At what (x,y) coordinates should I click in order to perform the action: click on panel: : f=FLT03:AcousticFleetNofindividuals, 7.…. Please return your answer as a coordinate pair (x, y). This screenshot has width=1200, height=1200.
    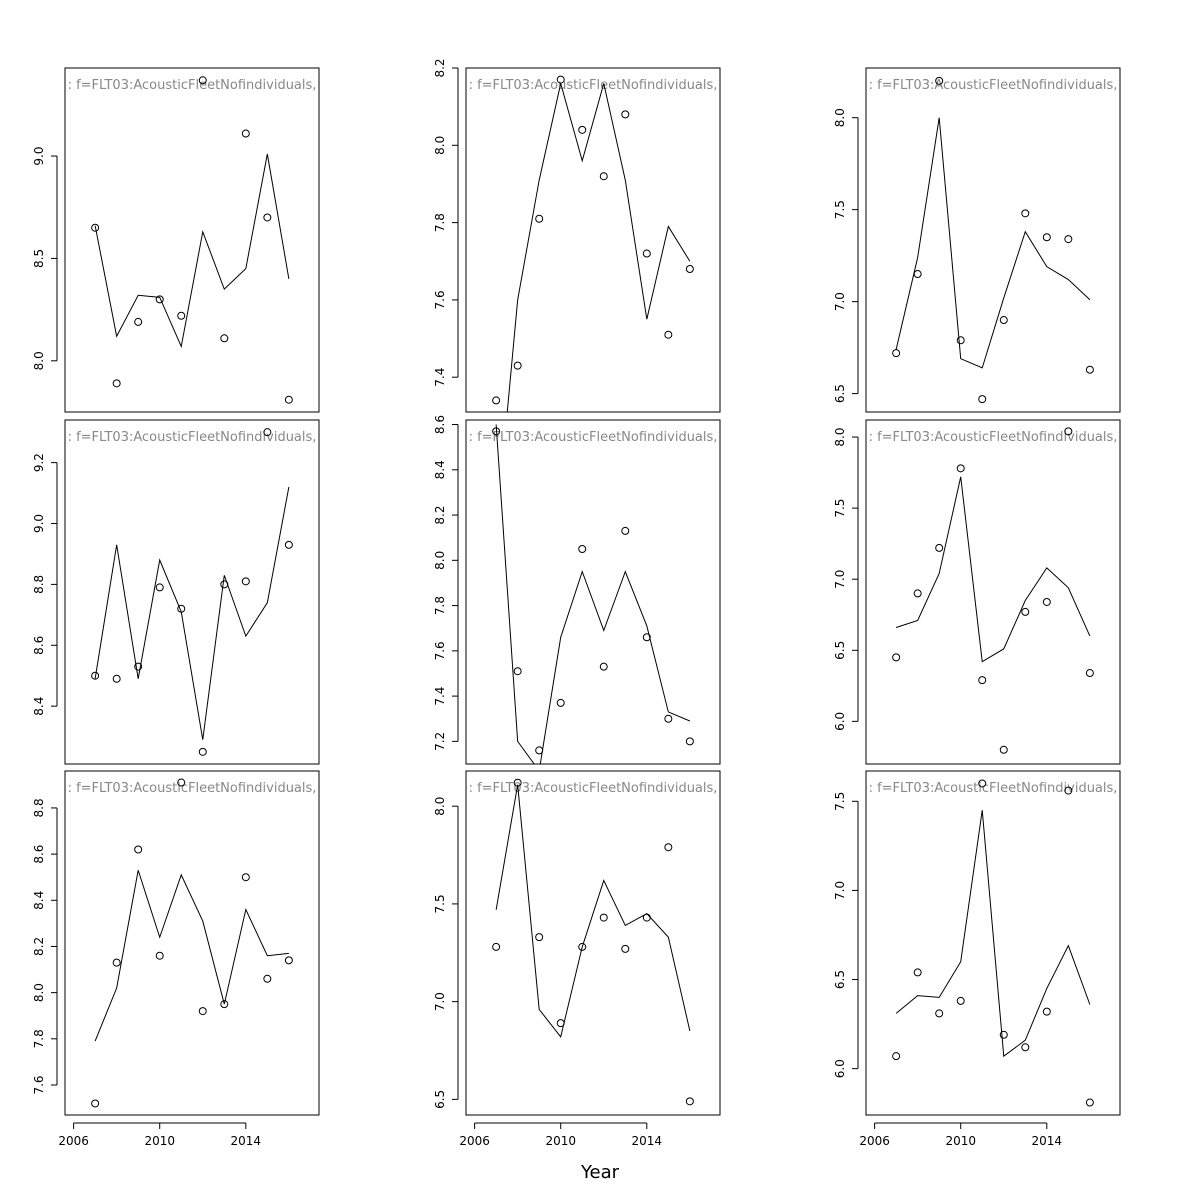
    Looking at the image, I should click on (577, 235).